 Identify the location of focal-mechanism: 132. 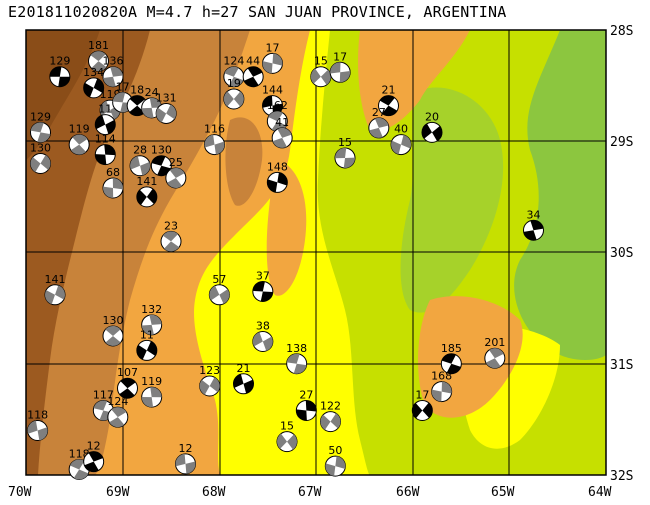
(152, 319).